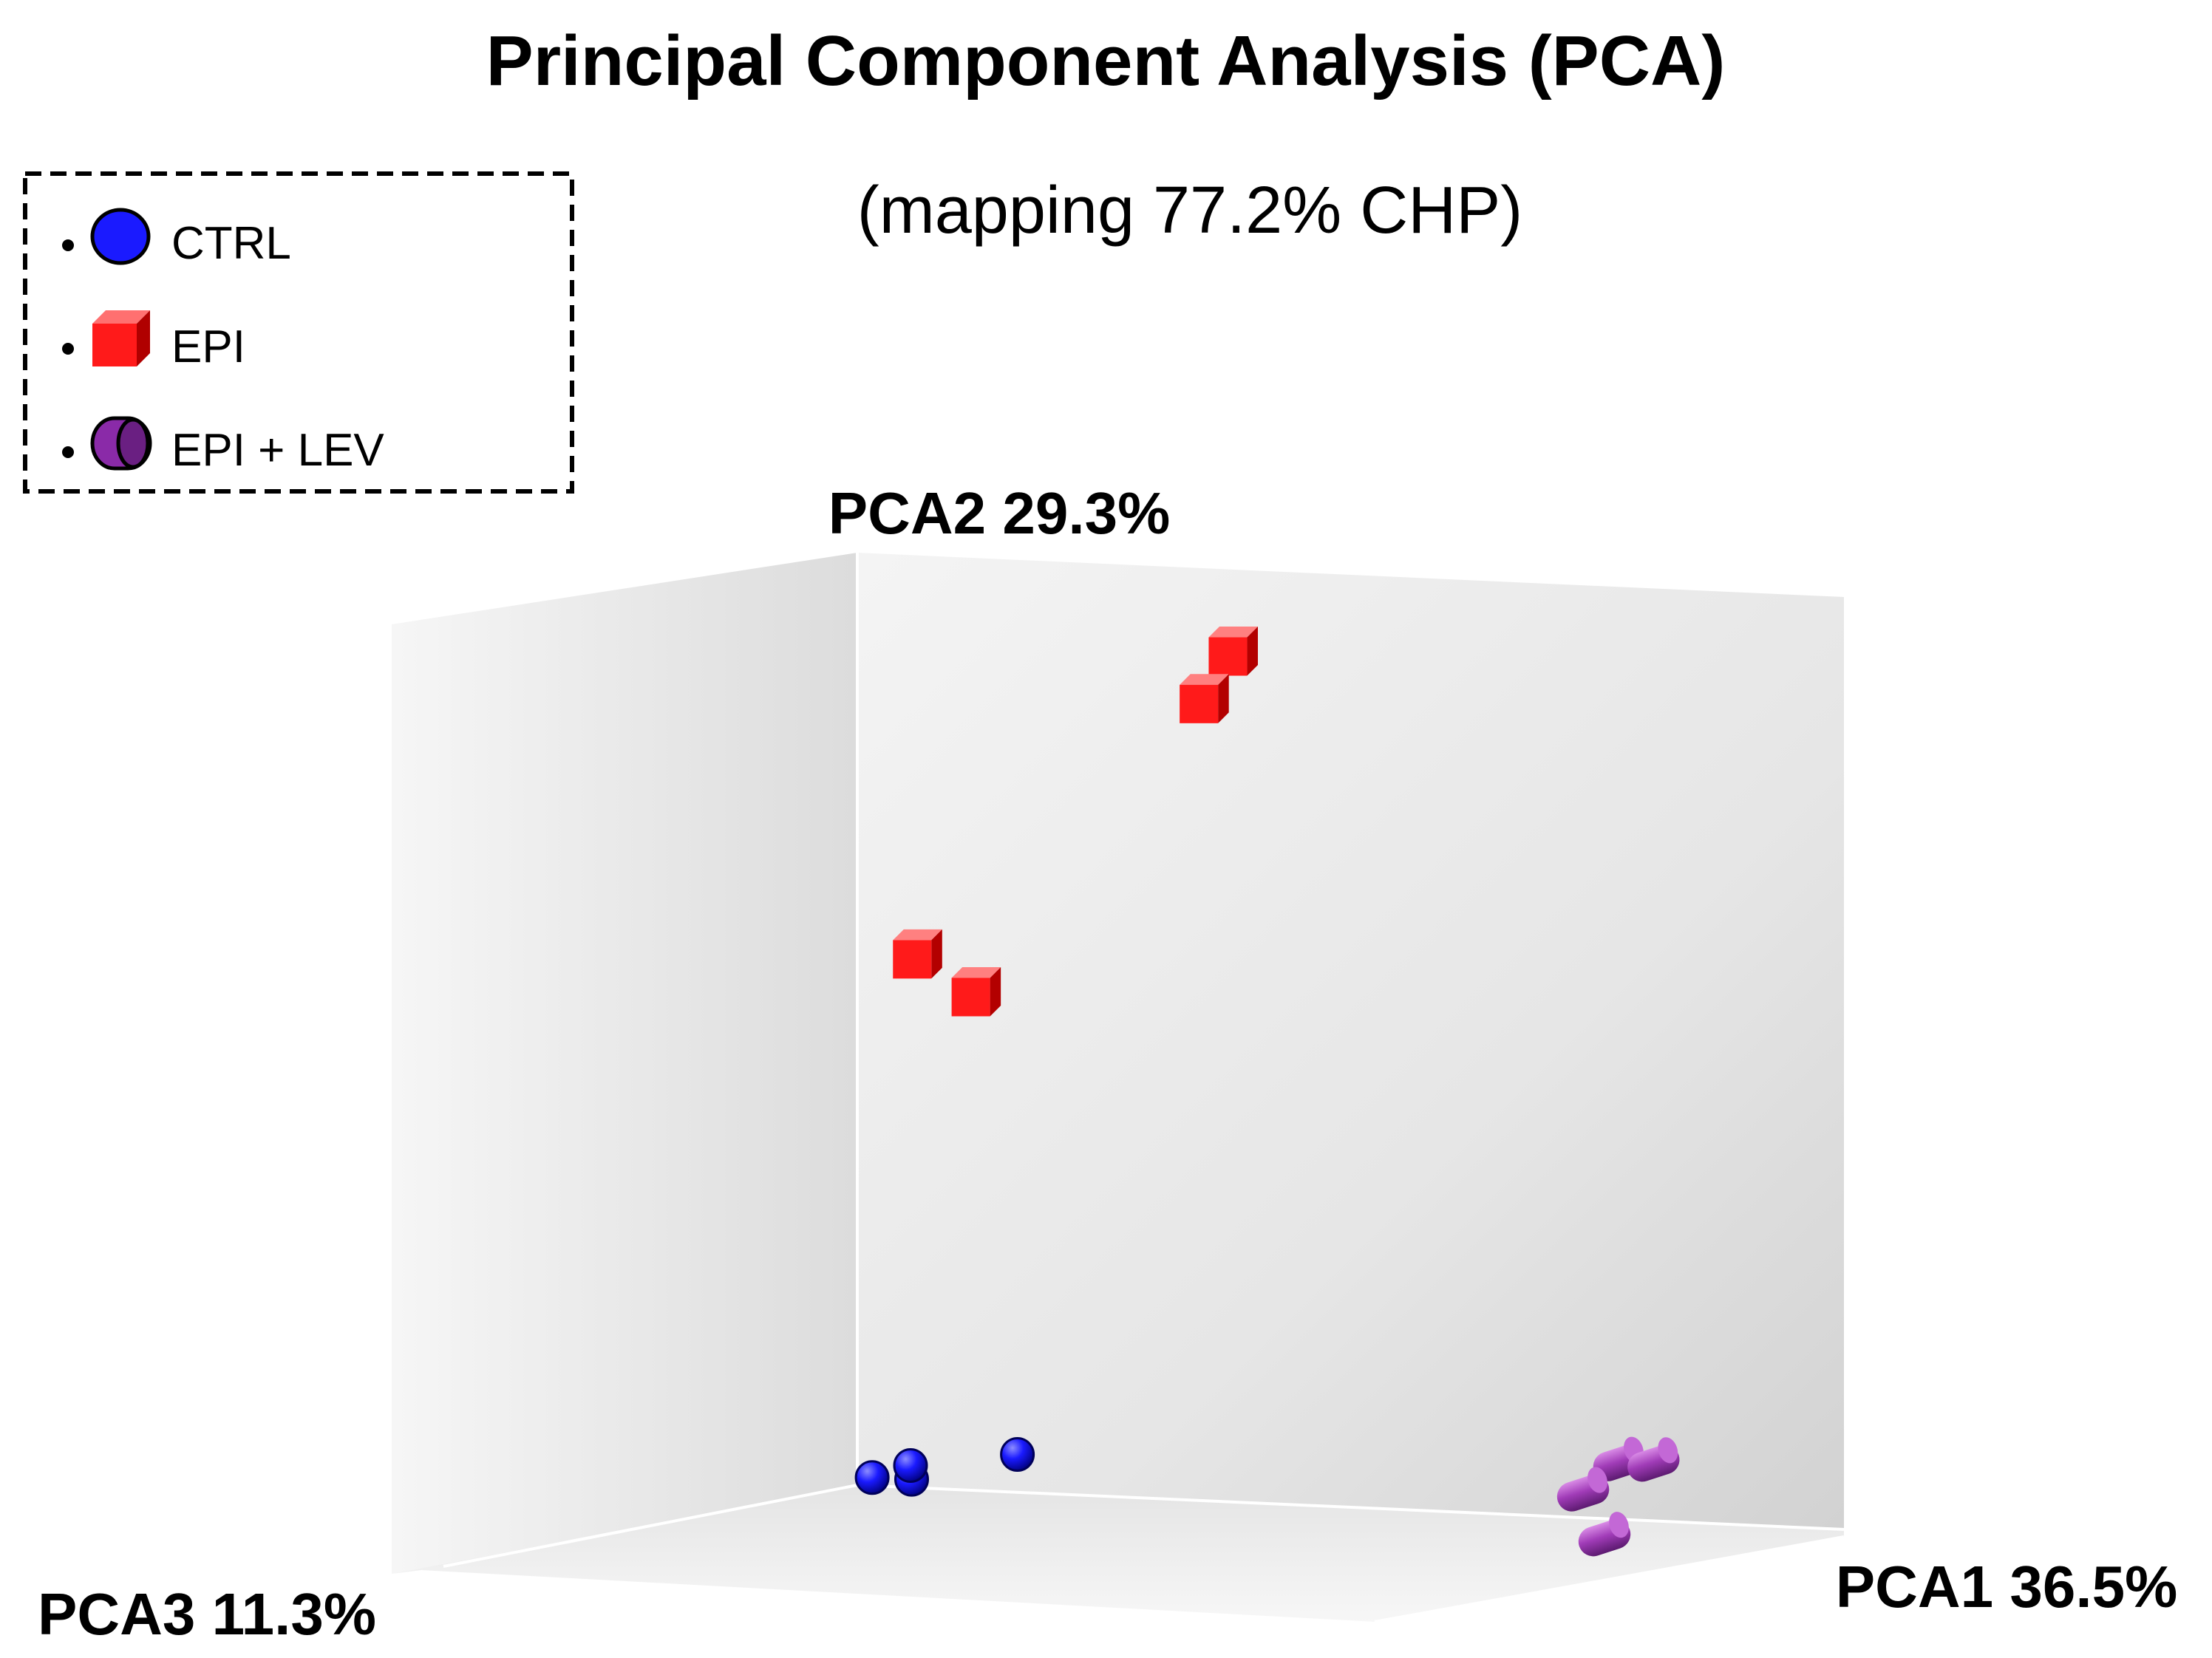  Describe the element at coordinates (231, 243) in the screenshot. I see `legend-label: CTRL` at that location.